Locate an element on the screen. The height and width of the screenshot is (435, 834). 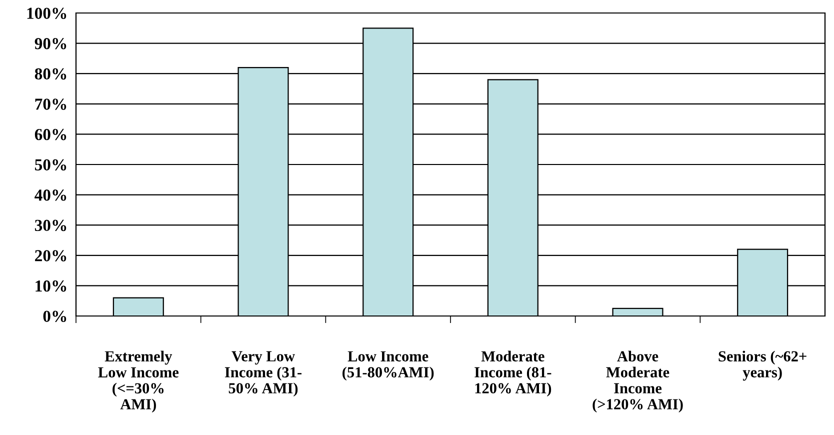
y-tick-label: 80% is located at coordinates (50, 74).